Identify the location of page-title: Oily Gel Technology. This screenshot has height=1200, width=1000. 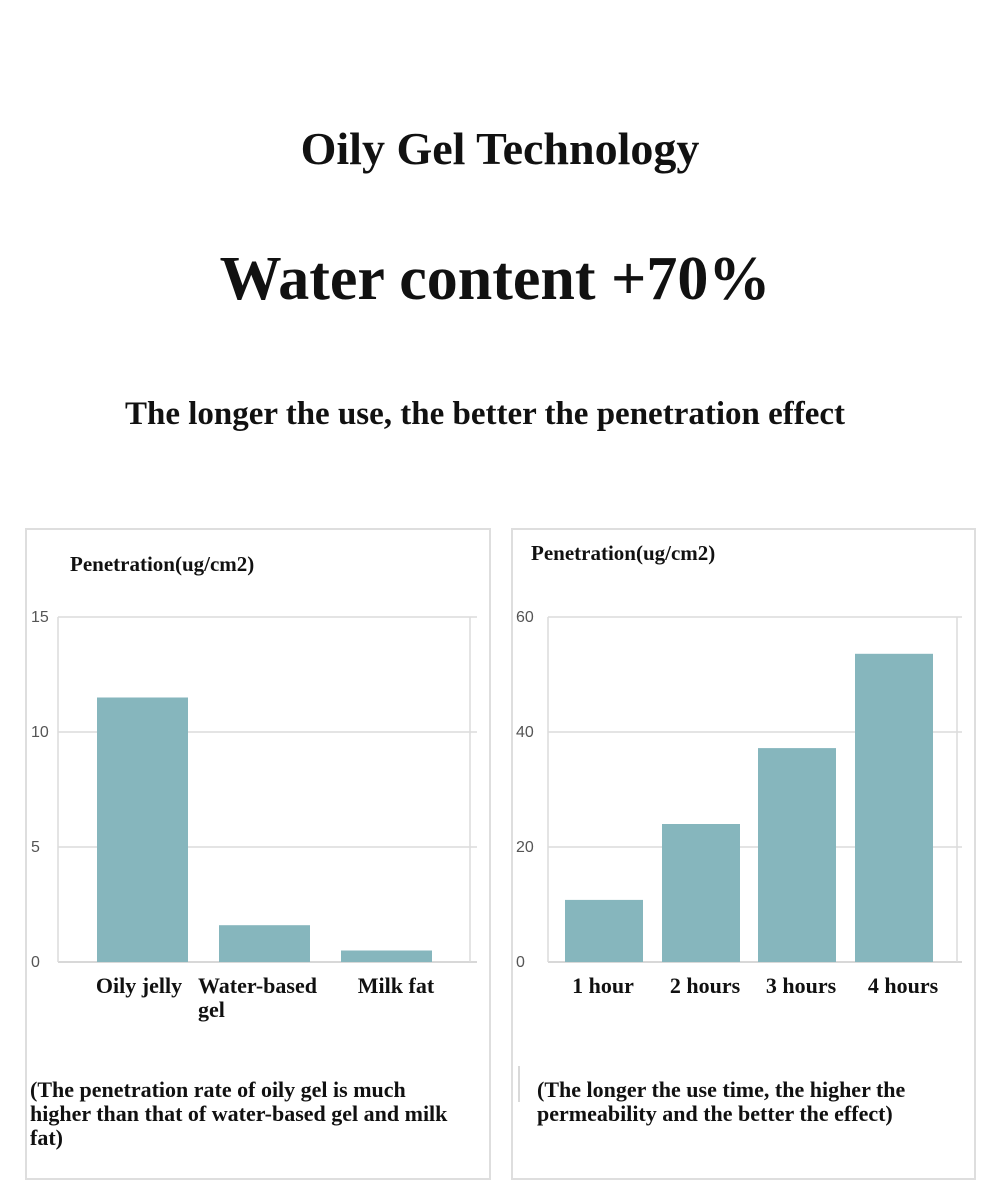
(500, 148).